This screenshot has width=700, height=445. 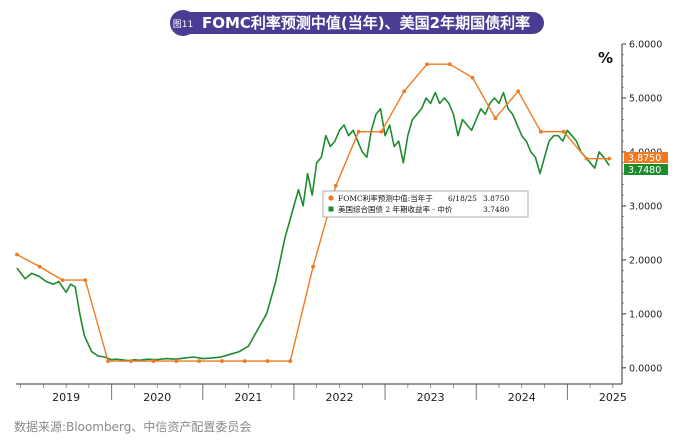 I want to click on treasury-last-value-box, so click(x=646, y=169).